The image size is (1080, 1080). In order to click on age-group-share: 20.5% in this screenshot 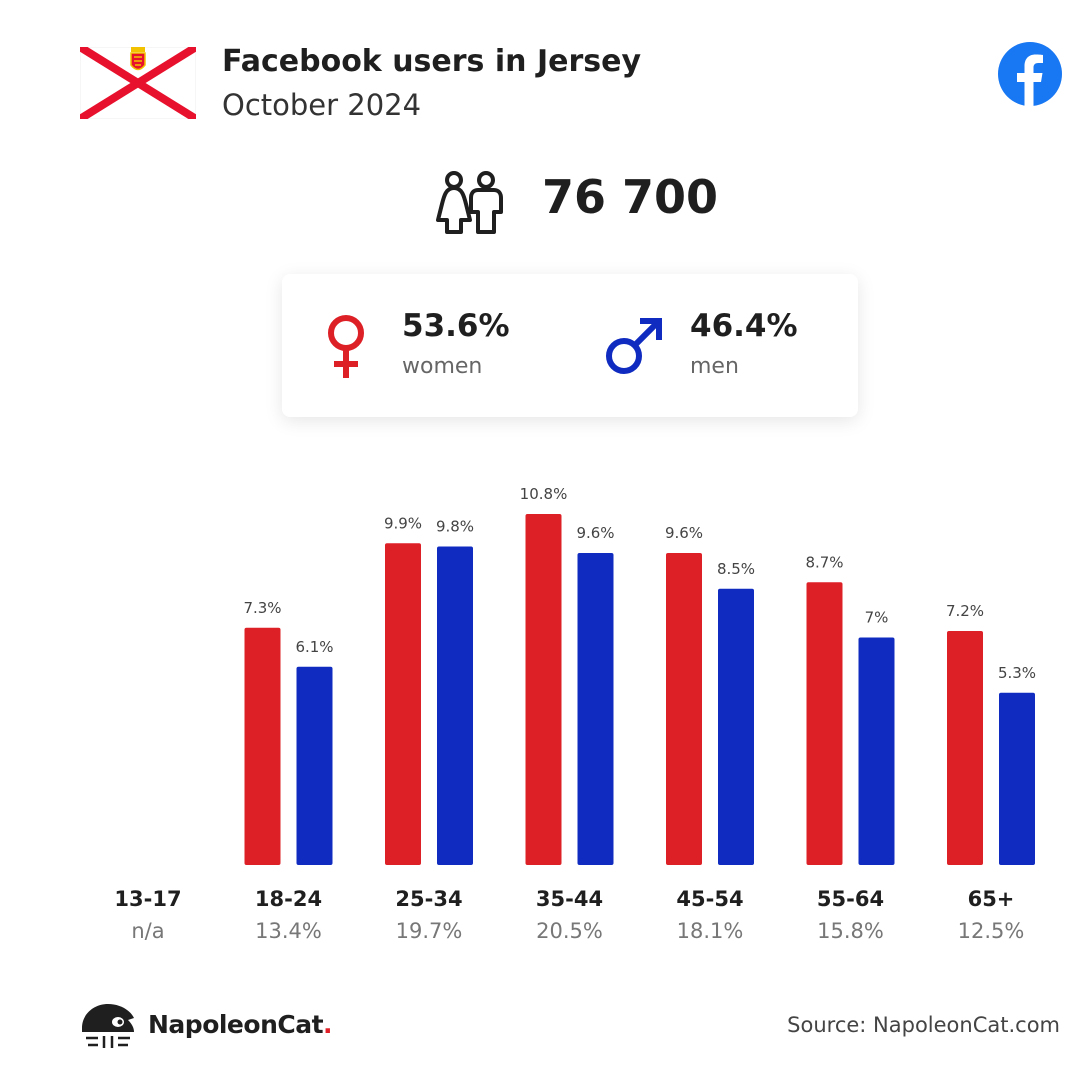, I will do `click(569, 931)`.